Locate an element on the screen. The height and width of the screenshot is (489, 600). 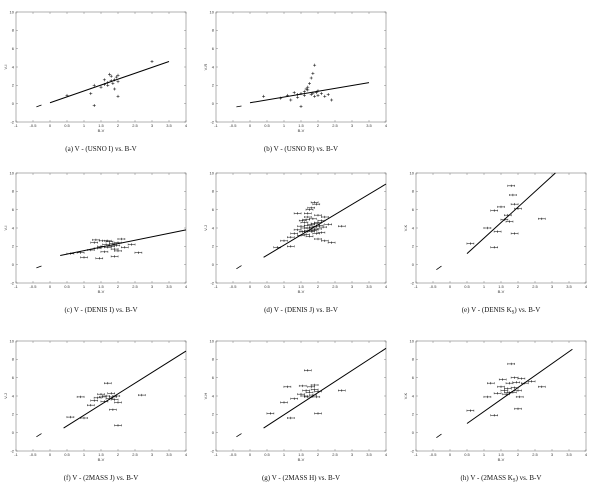
panel-caption: (h) V - (2MASS KS) vs. B-V is located at coordinates (501, 479).